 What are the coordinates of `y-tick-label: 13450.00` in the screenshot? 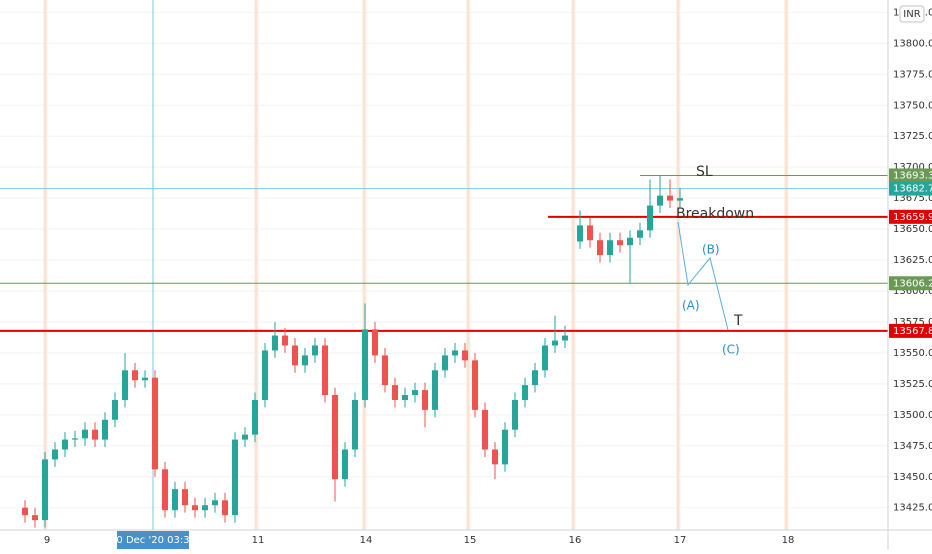 It's located at (912, 477).